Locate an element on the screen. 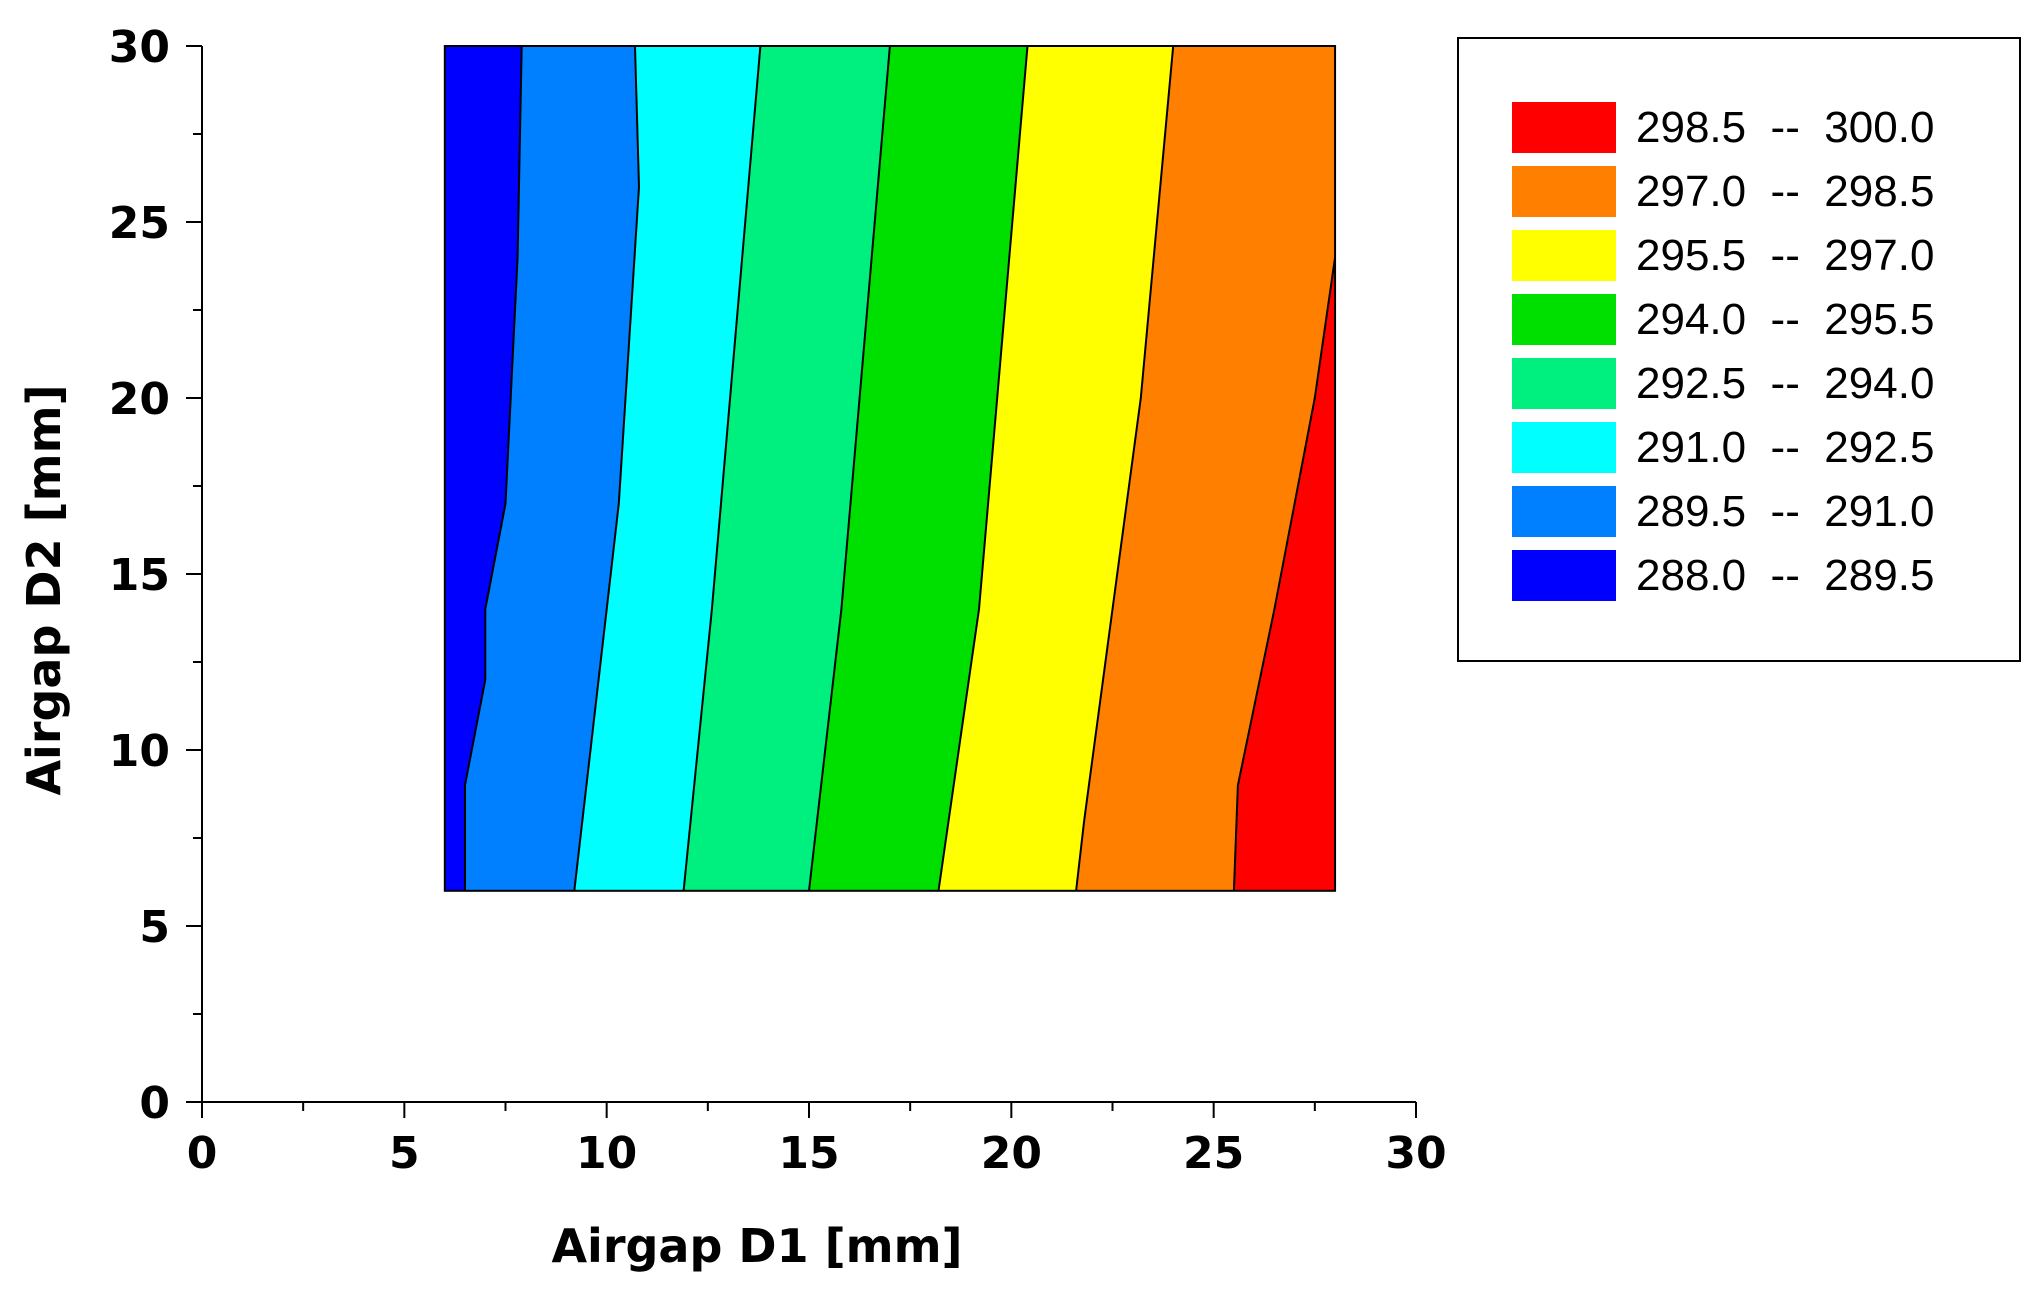  legend-item: 292.5 -- 294.0 is located at coordinates (1723, 383).